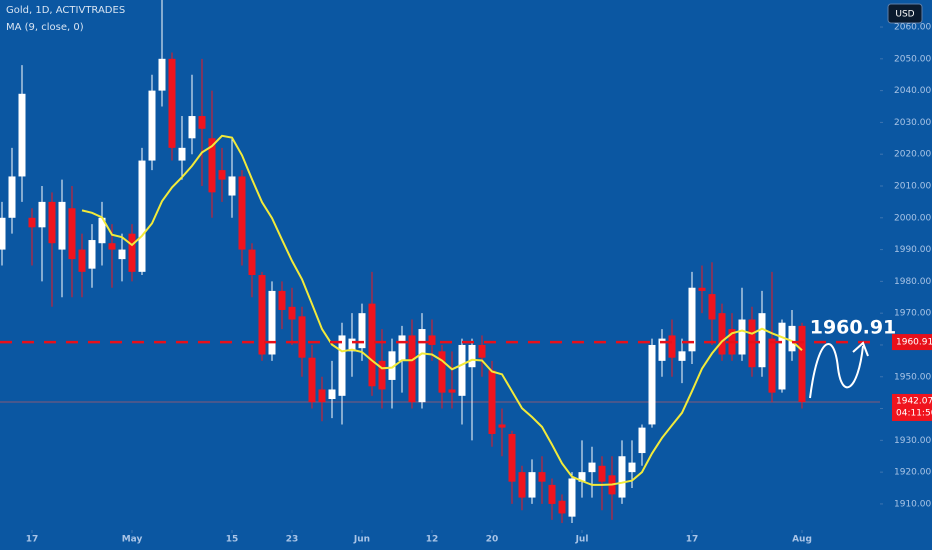 The image size is (932, 550). Describe the element at coordinates (912, 91) in the screenshot. I see `y-tick-label: 2040.00` at that location.